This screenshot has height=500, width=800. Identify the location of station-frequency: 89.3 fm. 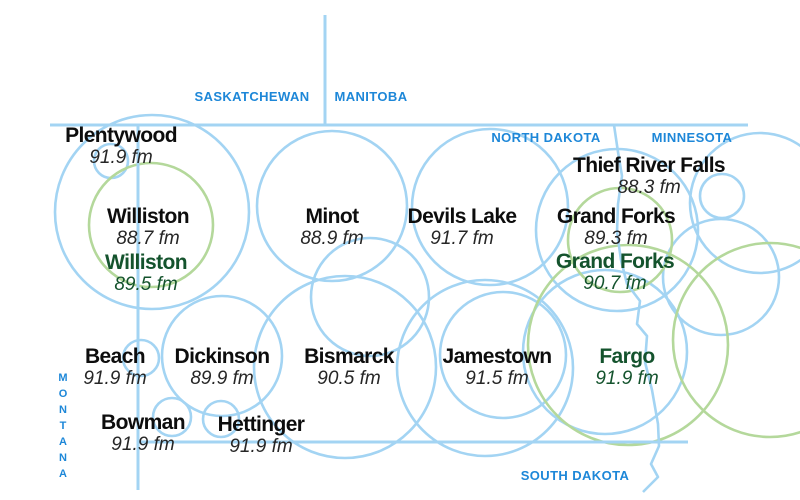
(616, 238).